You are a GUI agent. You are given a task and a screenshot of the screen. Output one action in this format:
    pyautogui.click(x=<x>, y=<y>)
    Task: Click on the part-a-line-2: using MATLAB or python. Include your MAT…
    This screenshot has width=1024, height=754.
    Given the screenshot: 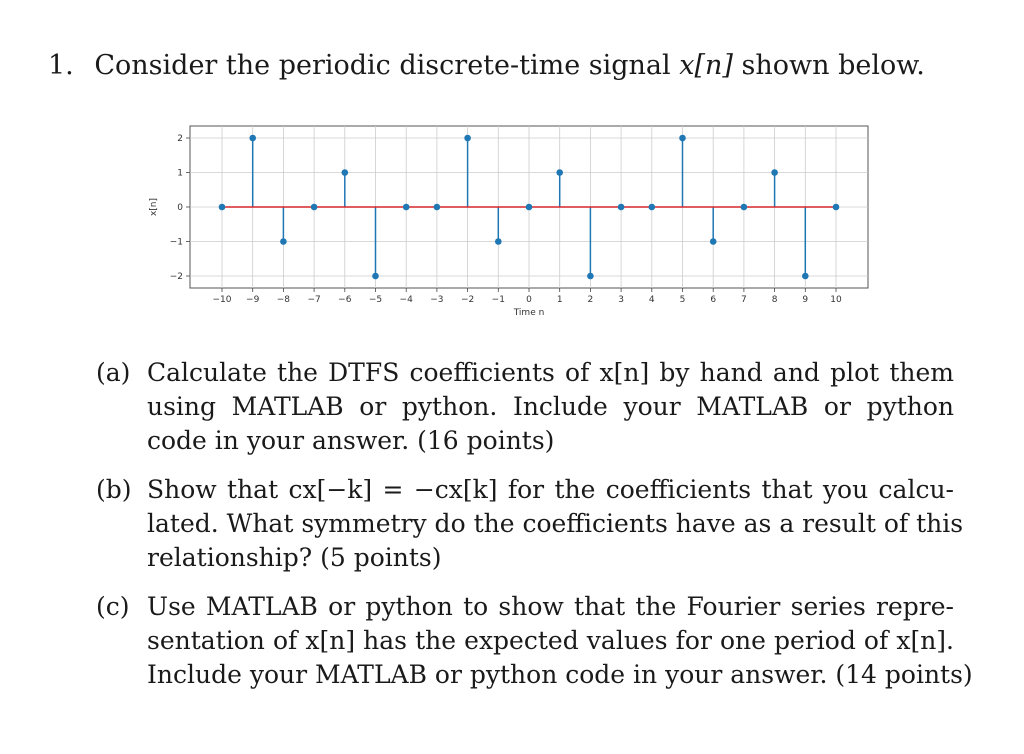 What is the action you would take?
    pyautogui.click(x=550, y=406)
    